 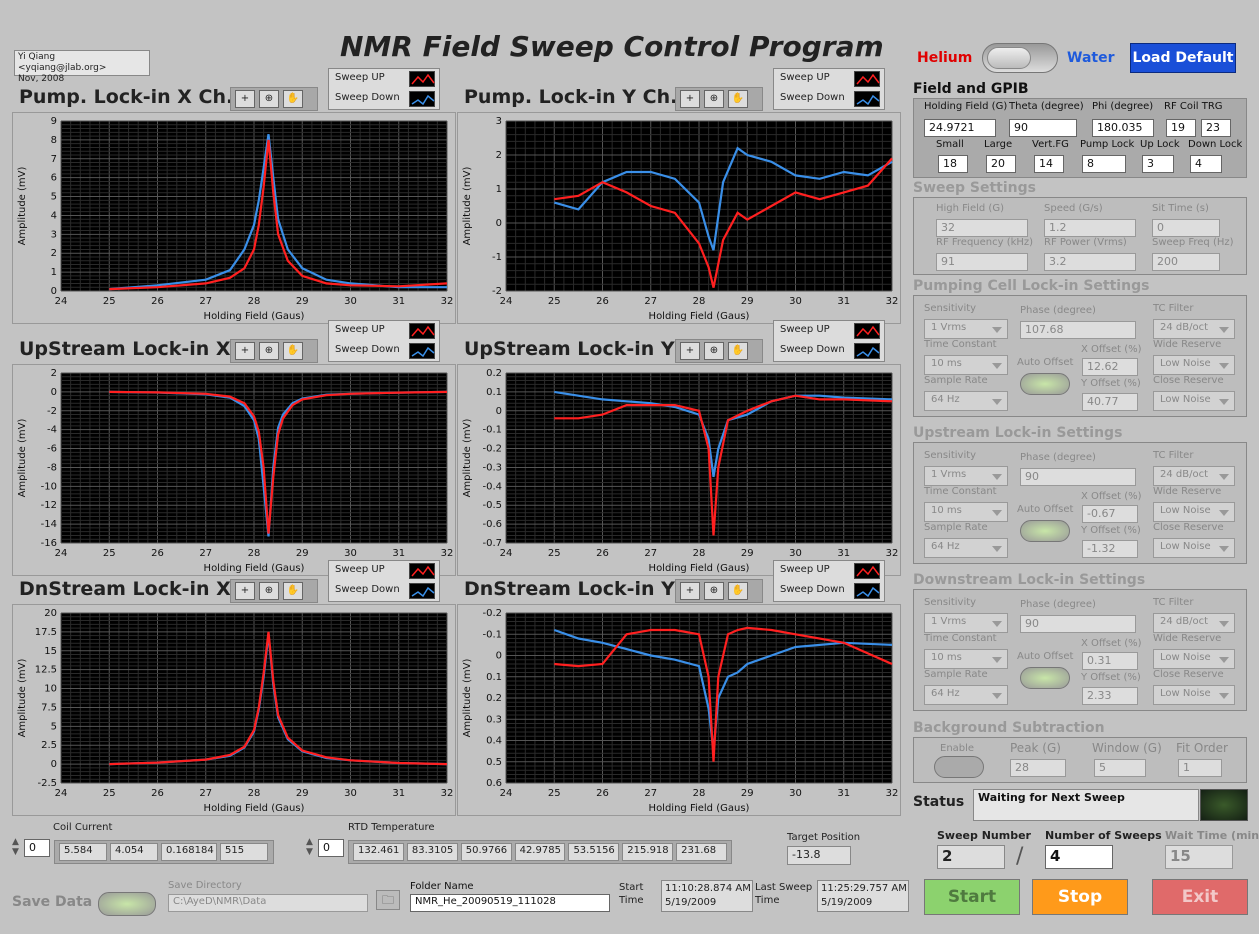 I want to click on x-offset-input: 0.31, so click(x=1110, y=661).